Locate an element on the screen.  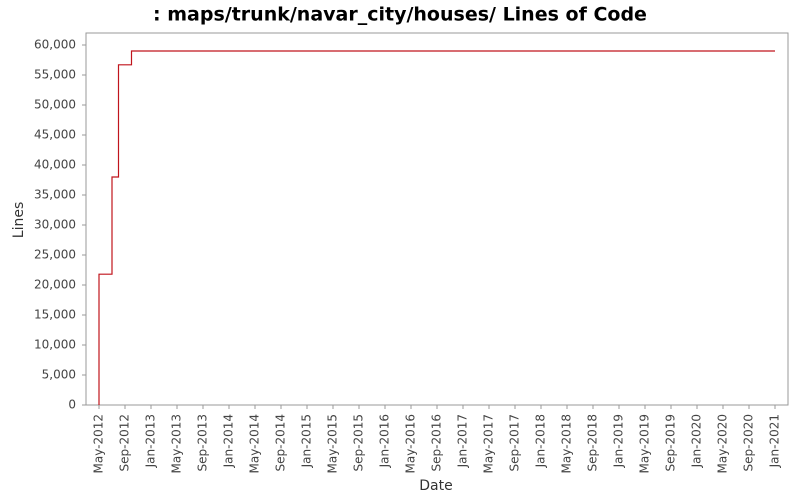
x-tick-label: May-2019 is located at coordinates (645, 443).